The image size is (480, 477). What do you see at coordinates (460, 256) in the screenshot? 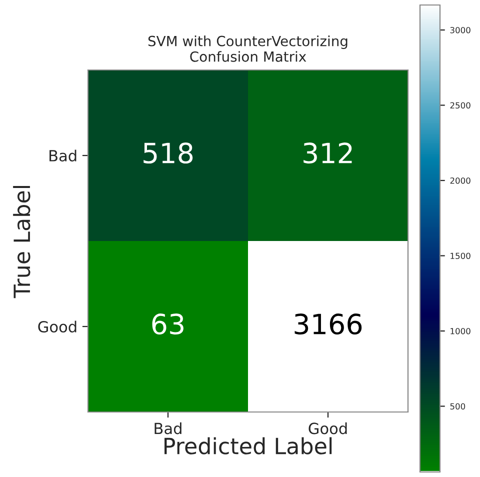
I see `color-bar-label: 1500` at bounding box center [460, 256].